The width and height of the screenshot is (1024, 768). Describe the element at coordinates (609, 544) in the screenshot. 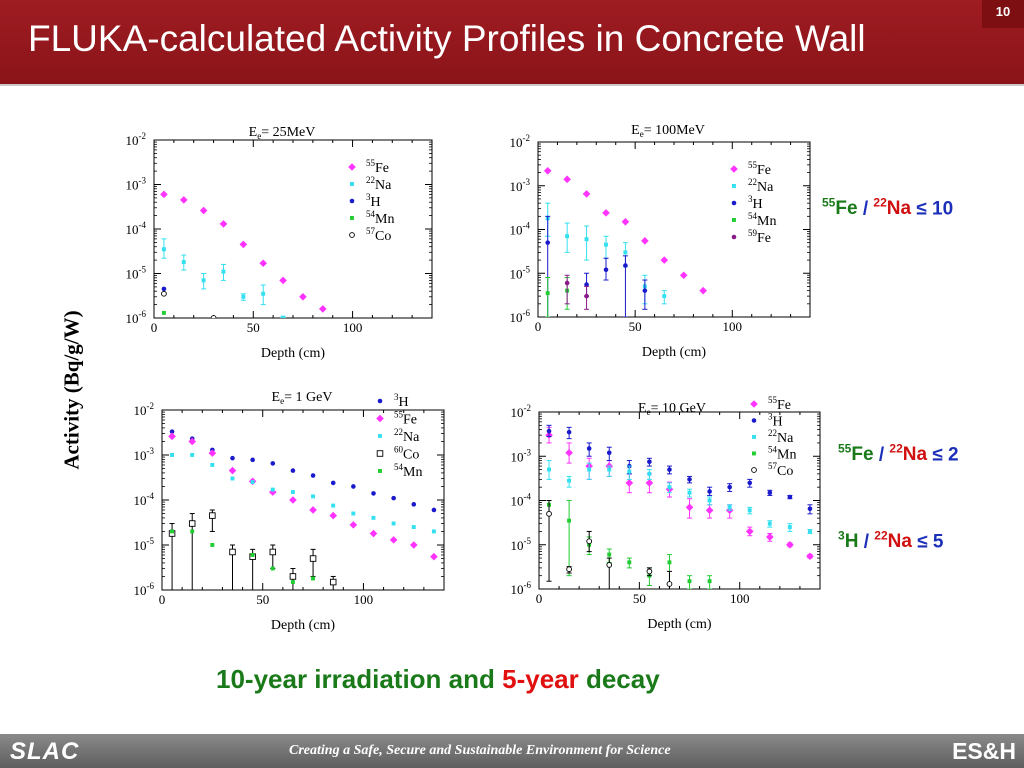

I see `series-57co` at that location.